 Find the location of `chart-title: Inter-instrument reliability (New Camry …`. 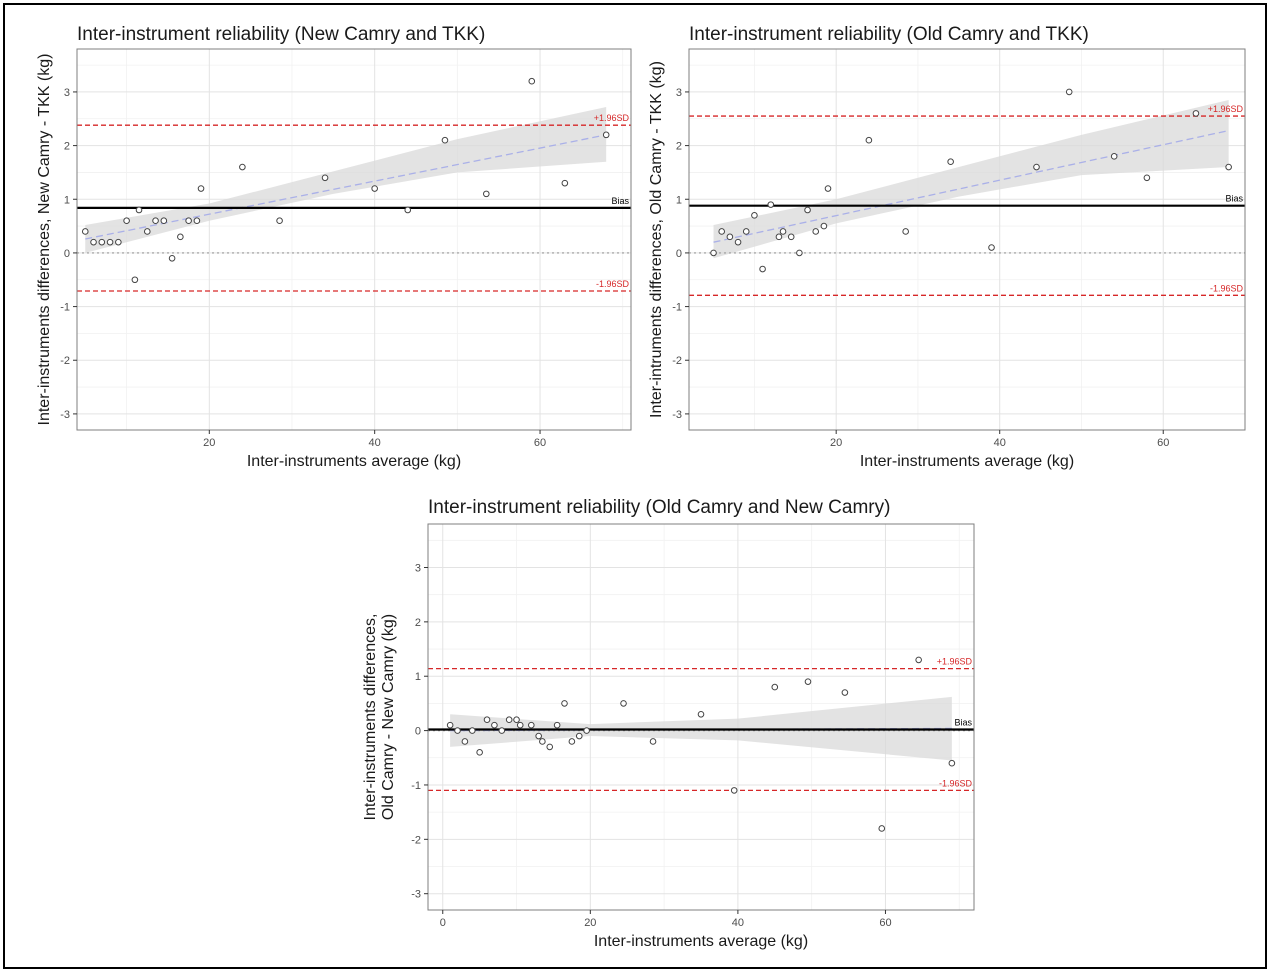

chart-title: Inter-instrument reliability (New Camry … is located at coordinates (281, 34).